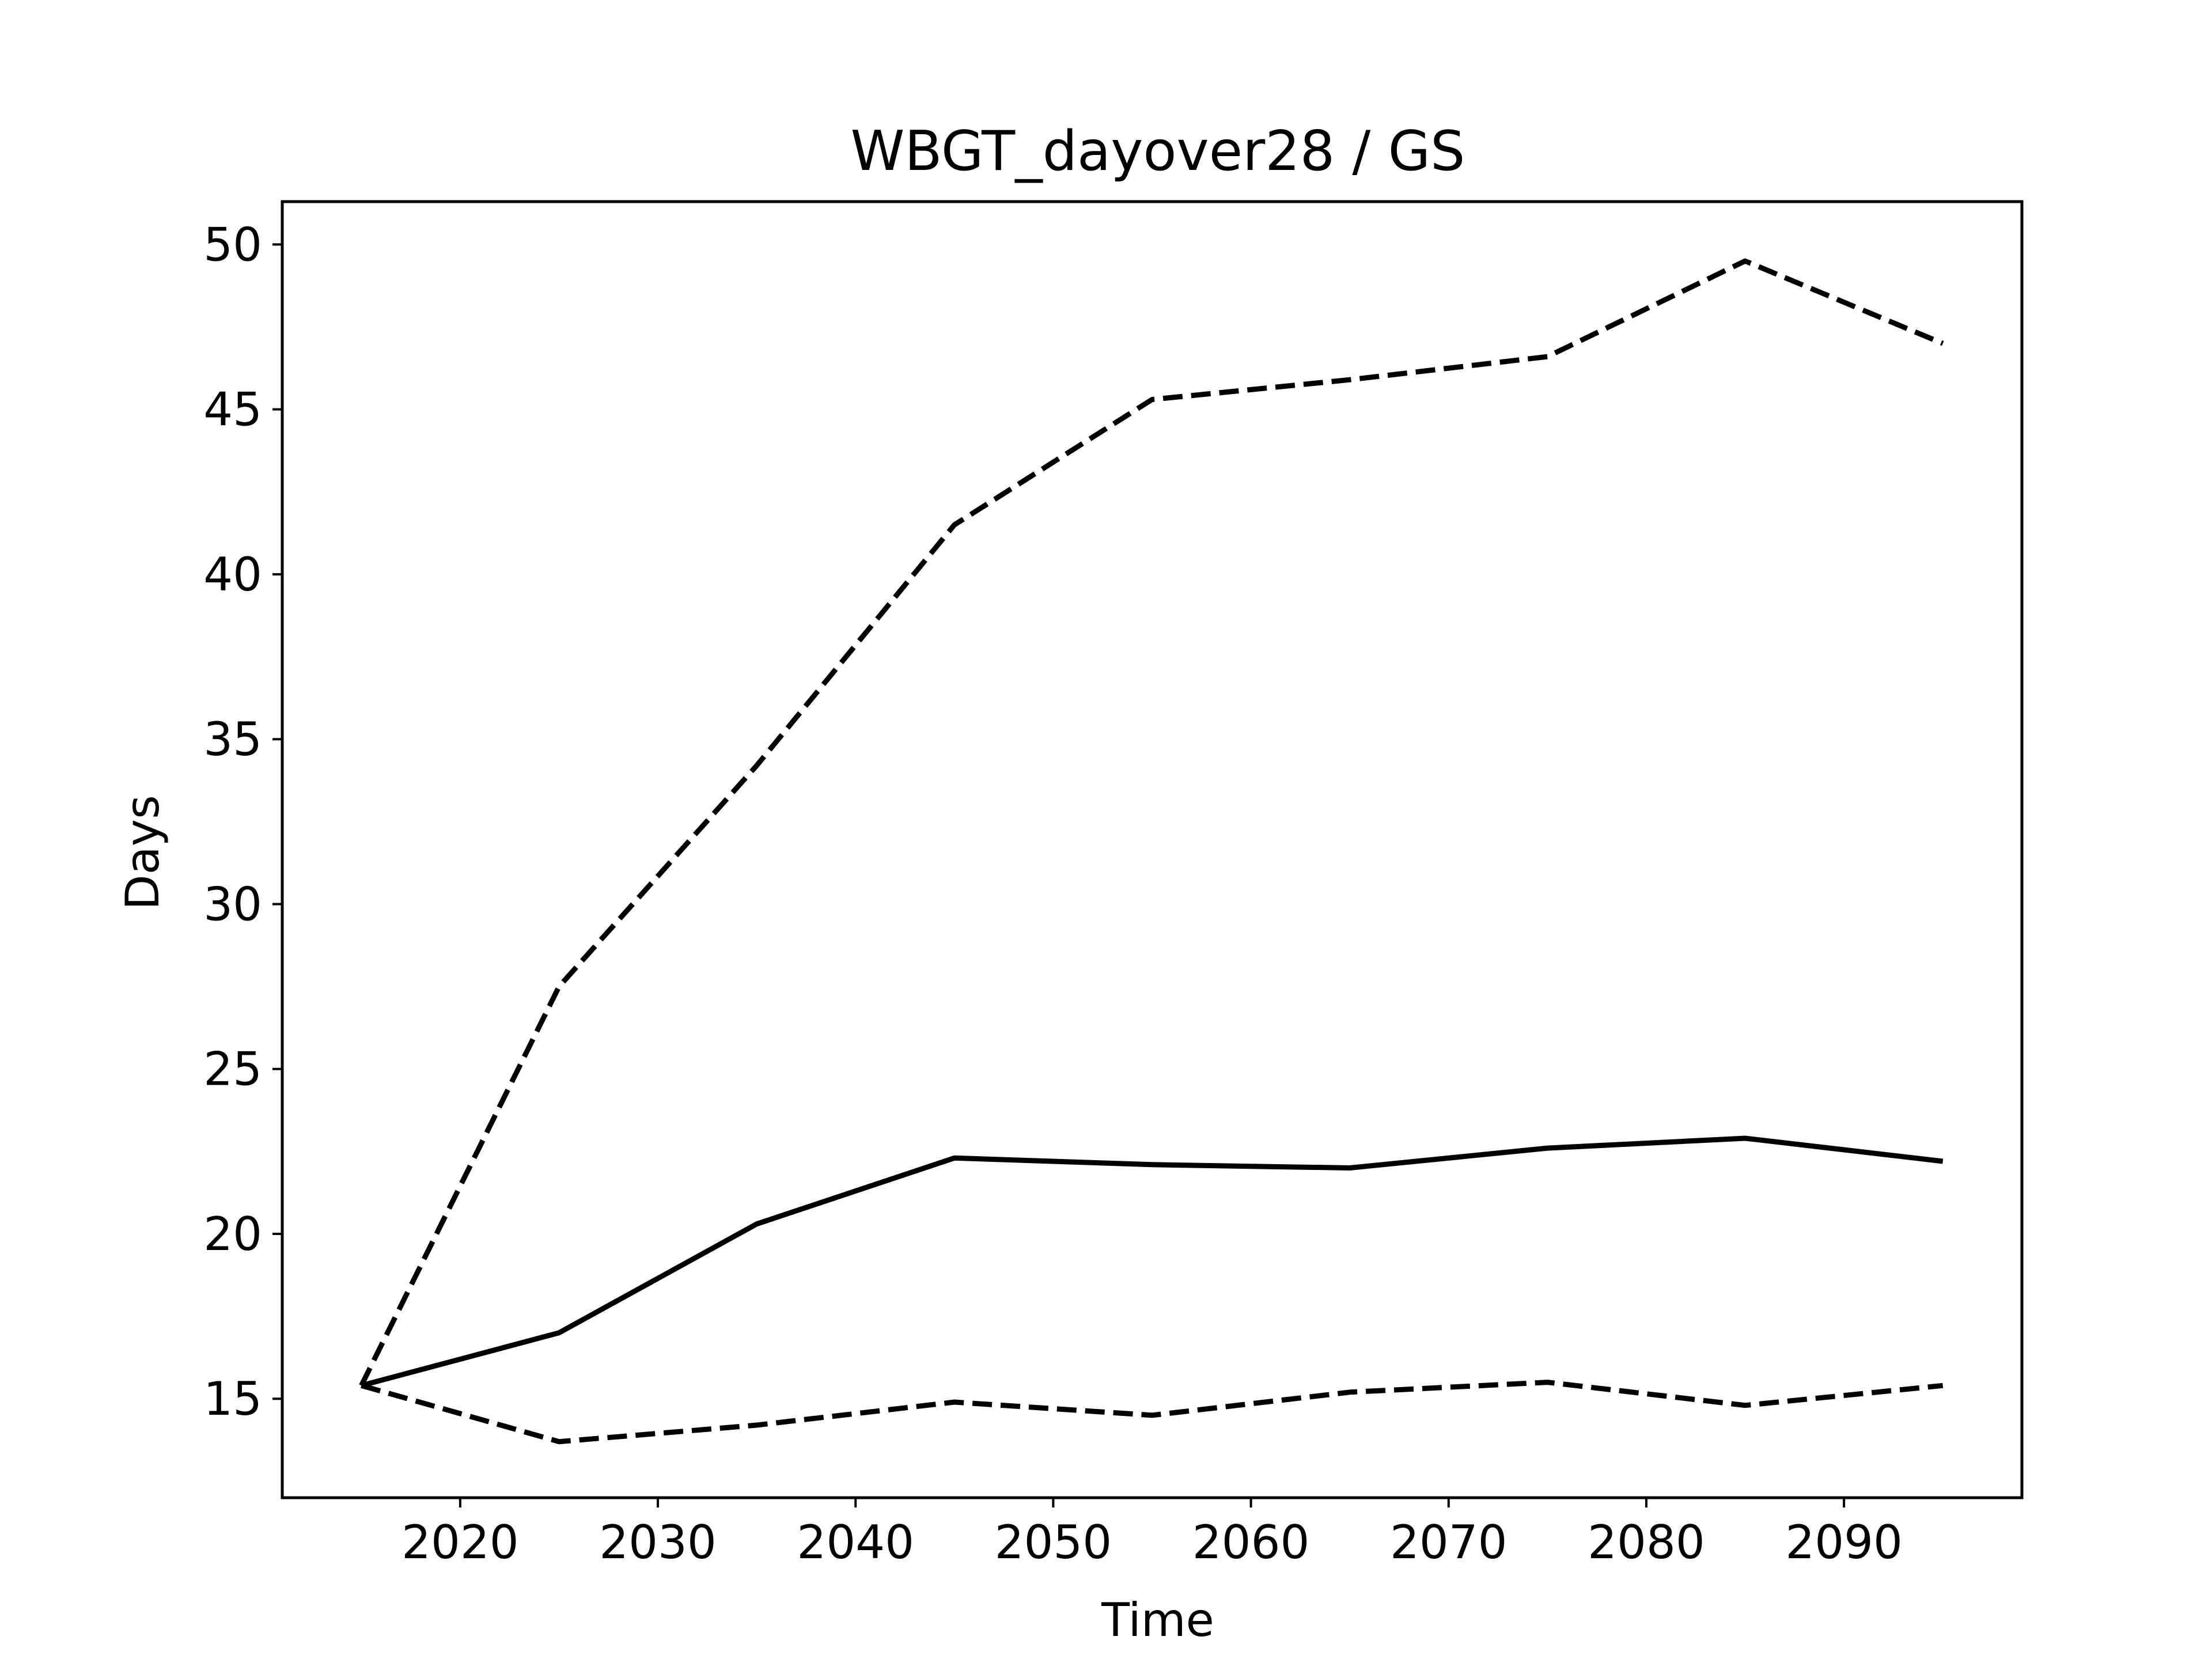 The image size is (2212, 1659). I want to click on y-tick-label: 35, so click(232, 739).